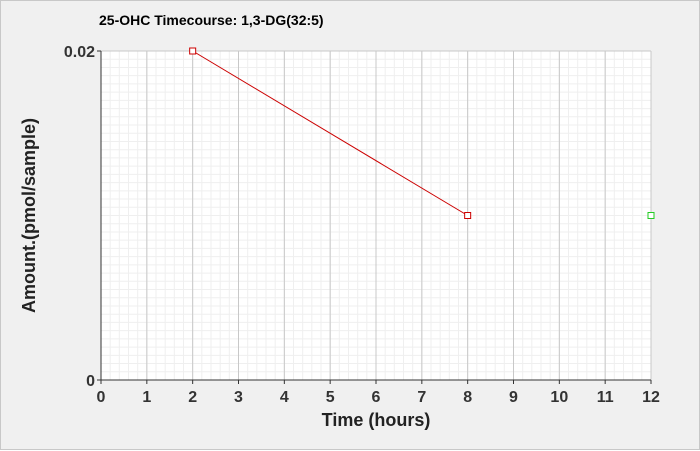  I want to click on x-tick-label: 6, so click(376, 397).